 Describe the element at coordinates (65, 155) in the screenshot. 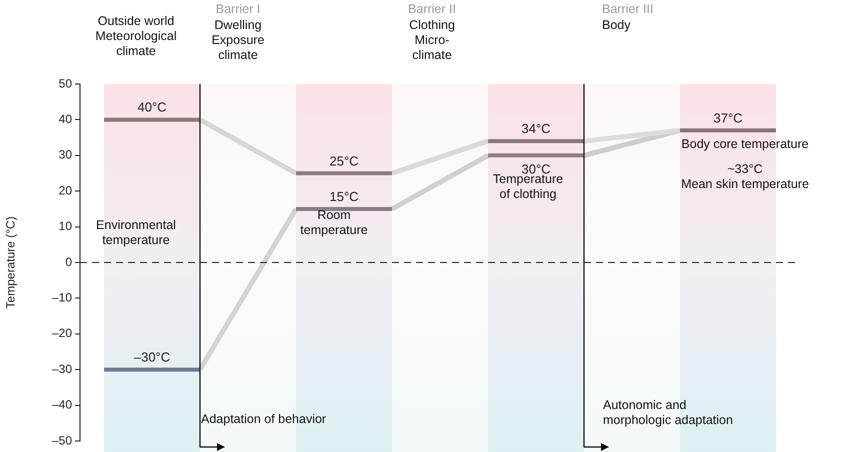

I see `y-tick-label: 30` at that location.